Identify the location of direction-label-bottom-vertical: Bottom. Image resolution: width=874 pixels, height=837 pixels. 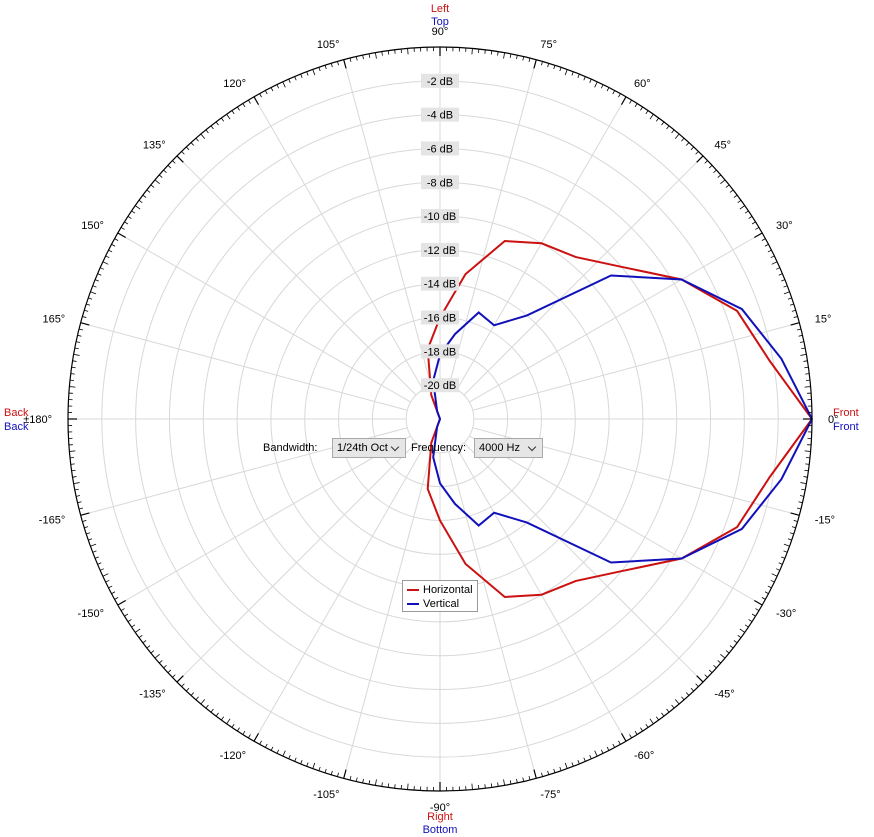
(440, 830).